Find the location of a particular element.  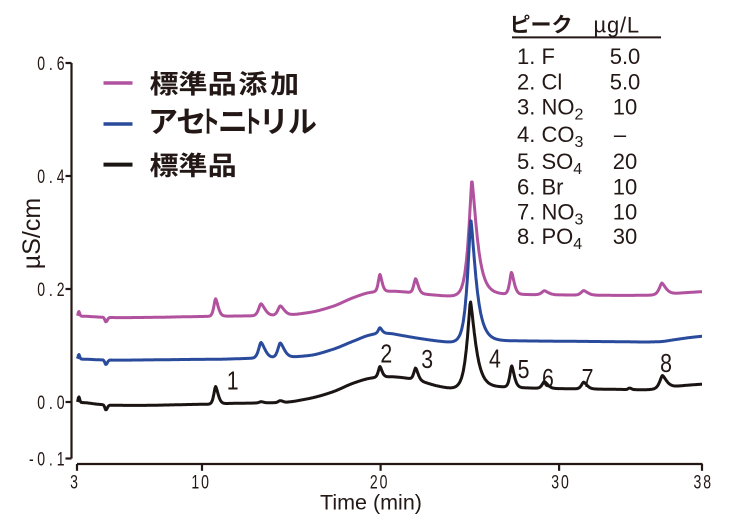

svg-text: 5. SO4 is located at coordinates (549, 163).